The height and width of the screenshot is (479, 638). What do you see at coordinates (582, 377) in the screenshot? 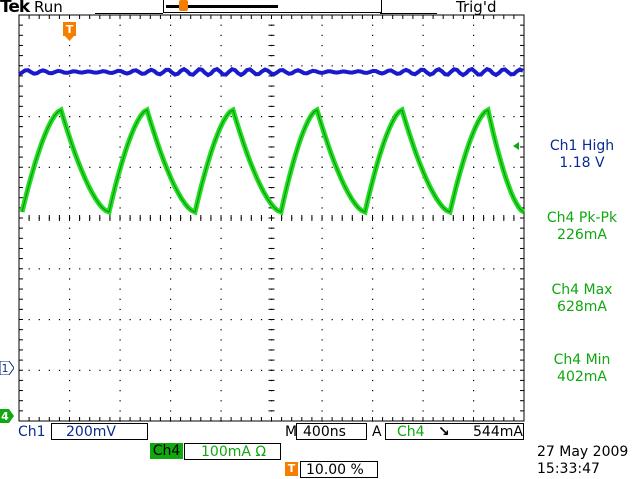
I see `measurement-value: 402mA` at bounding box center [582, 377].